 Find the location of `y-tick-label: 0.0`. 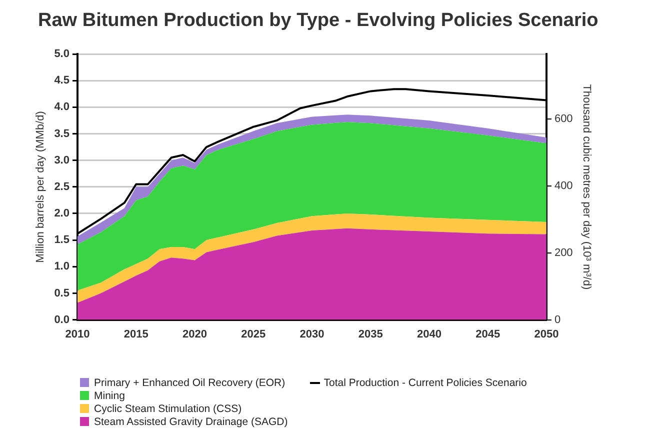

y-tick-label: 0.0 is located at coordinates (62, 320).